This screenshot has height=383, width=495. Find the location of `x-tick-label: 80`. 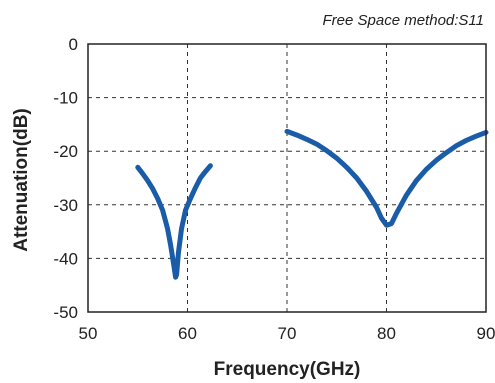

x-tick-label: 80 is located at coordinates (386, 333).